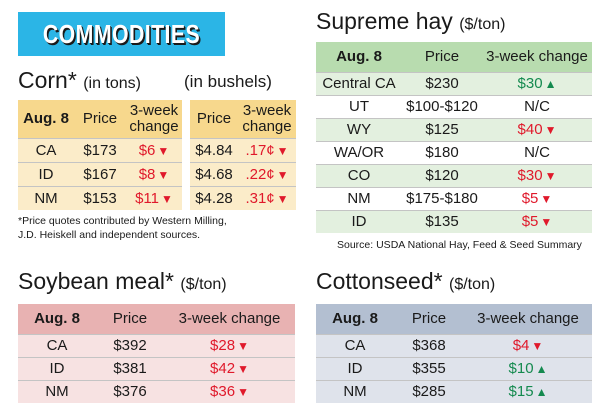 The image size is (610, 420). Describe the element at coordinates (112, 83) in the screenshot. I see `corn-unit-tons: (in tons)` at that location.